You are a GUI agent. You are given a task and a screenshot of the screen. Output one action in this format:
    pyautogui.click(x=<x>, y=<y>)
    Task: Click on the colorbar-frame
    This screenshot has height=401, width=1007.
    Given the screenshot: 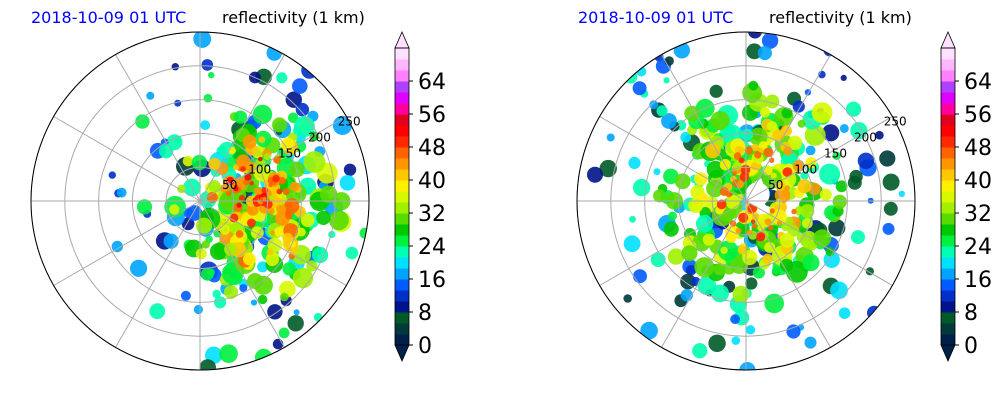 What is the action you would take?
    pyautogui.click(x=402, y=196)
    